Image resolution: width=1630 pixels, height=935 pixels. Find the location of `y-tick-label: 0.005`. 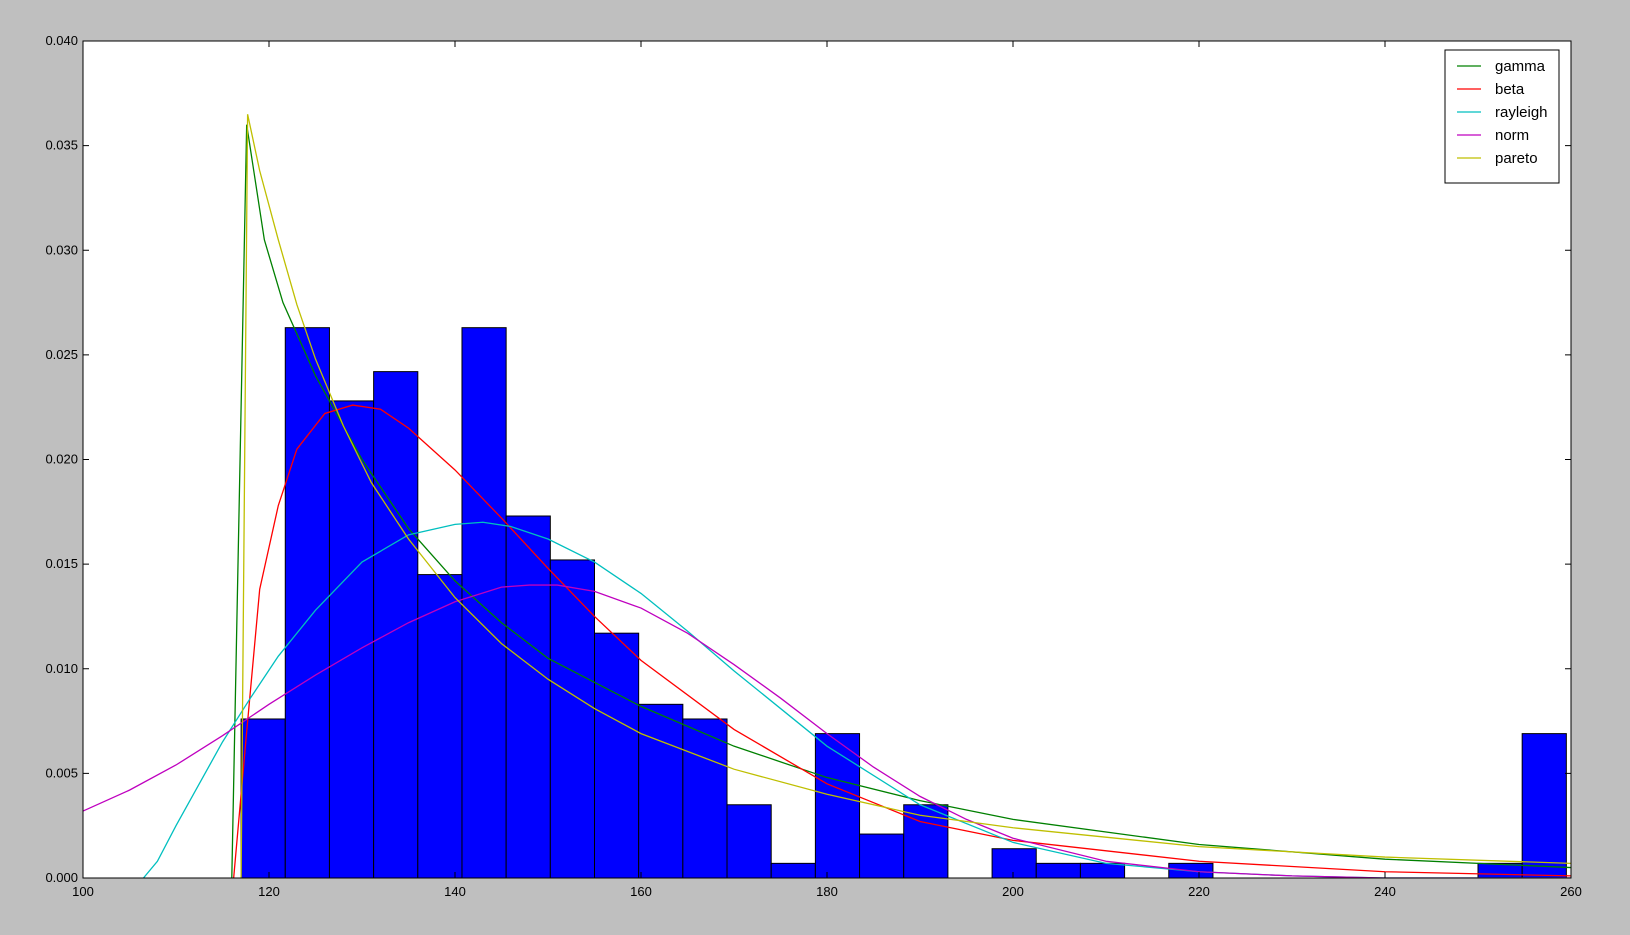

y-tick-label: 0.005 is located at coordinates (61, 772).